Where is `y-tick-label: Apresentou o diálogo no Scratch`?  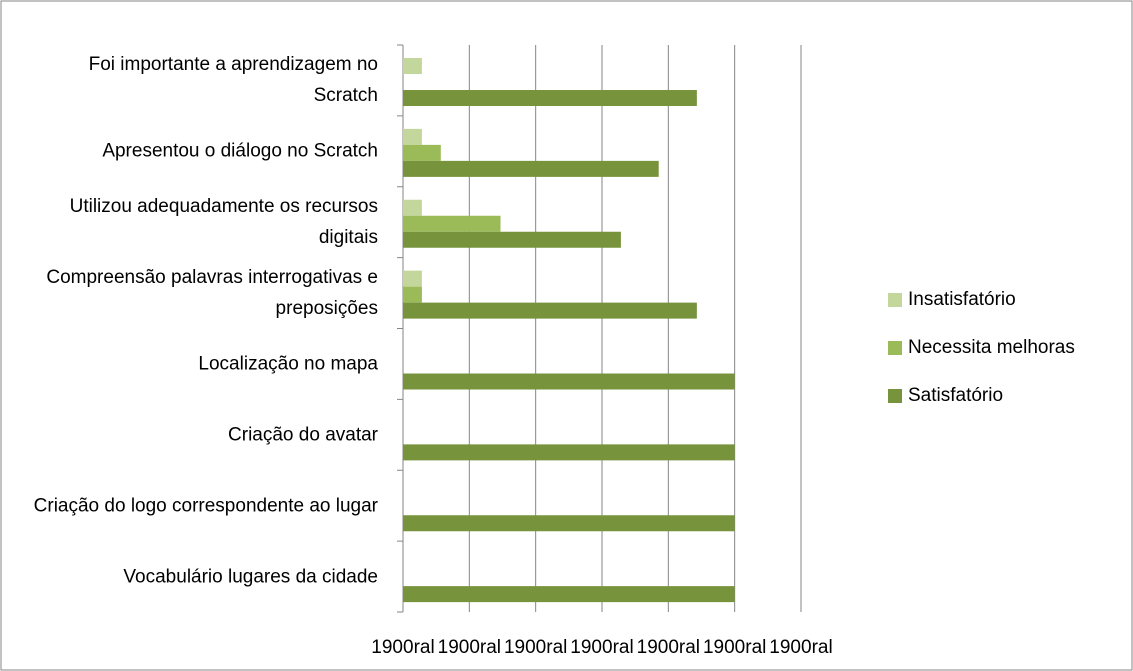 y-tick-label: Apresentou o diálogo no Scratch is located at coordinates (240, 151).